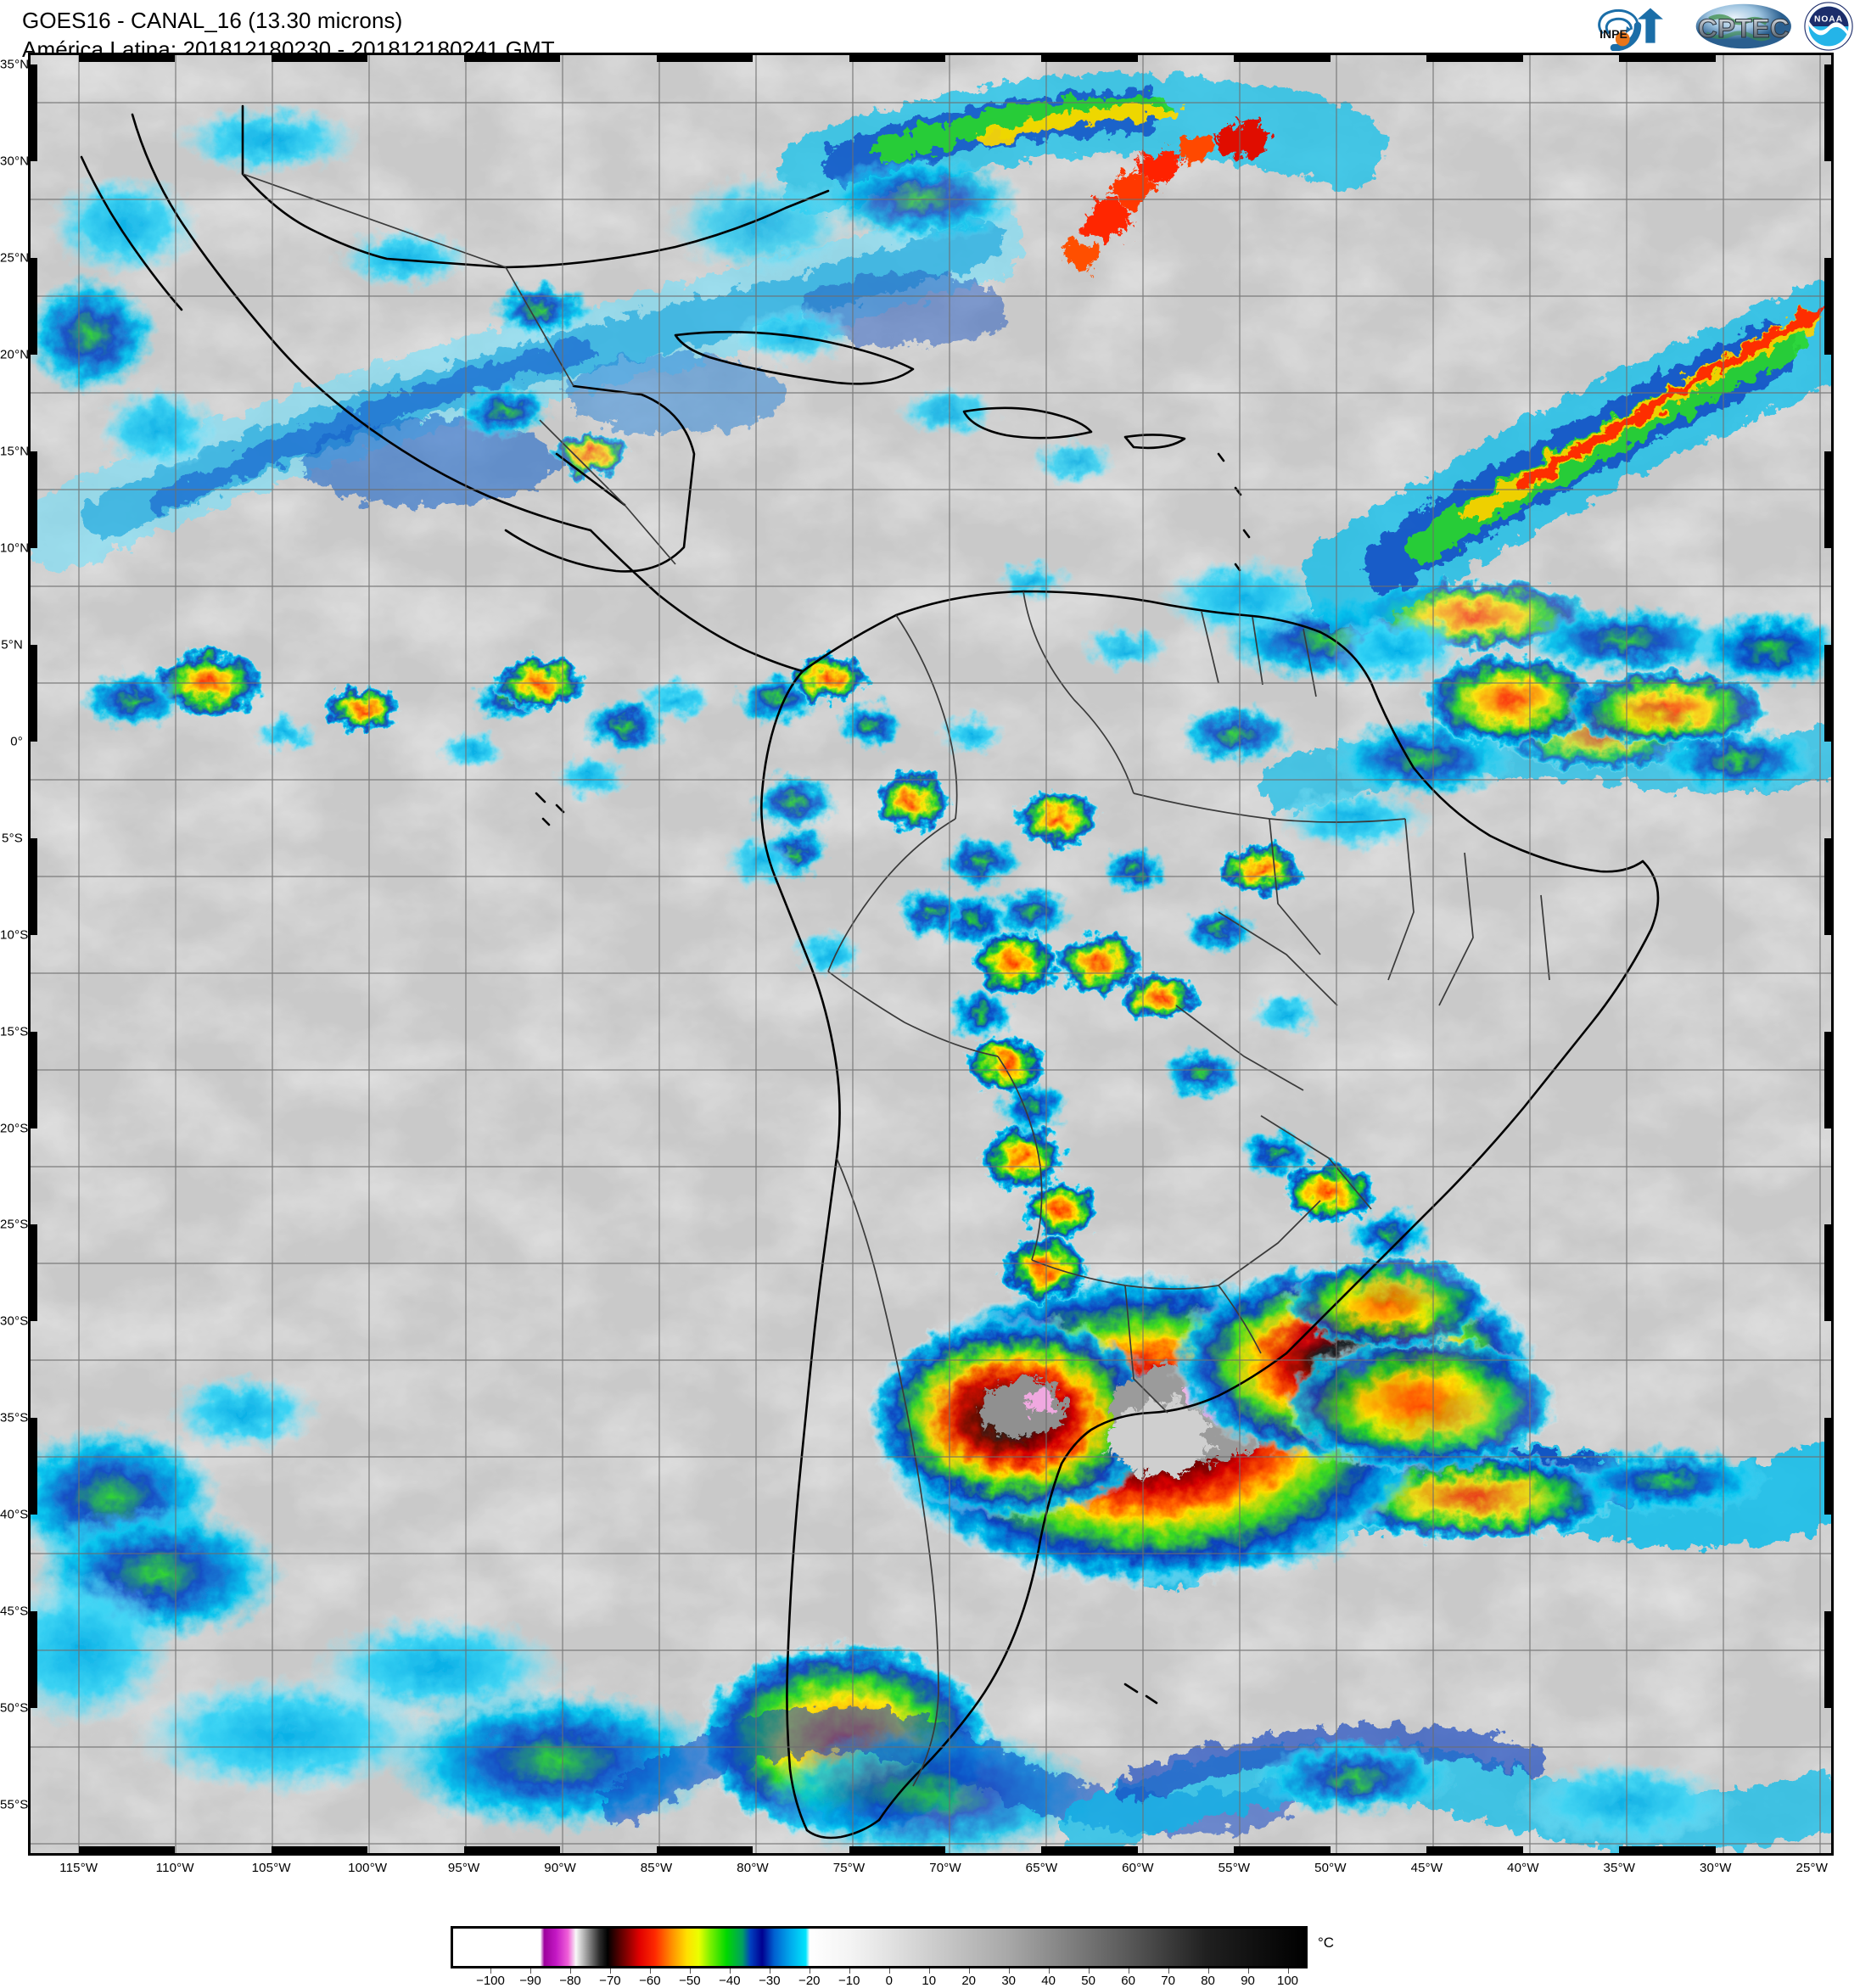 The width and height of the screenshot is (1860, 1988). Describe the element at coordinates (1326, 1943) in the screenshot. I see `colorbar-unit-label: °C` at that location.